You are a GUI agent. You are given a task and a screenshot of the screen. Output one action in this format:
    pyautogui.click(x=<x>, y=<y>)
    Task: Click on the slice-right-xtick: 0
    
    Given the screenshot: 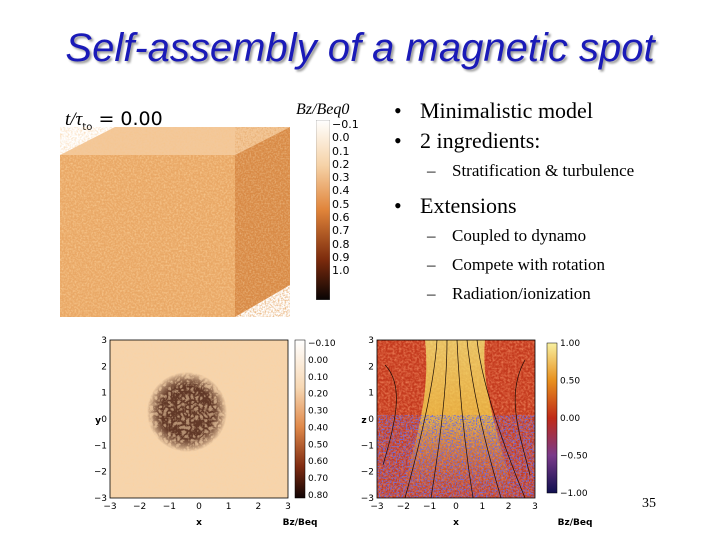 What is the action you would take?
    pyautogui.click(x=456, y=507)
    